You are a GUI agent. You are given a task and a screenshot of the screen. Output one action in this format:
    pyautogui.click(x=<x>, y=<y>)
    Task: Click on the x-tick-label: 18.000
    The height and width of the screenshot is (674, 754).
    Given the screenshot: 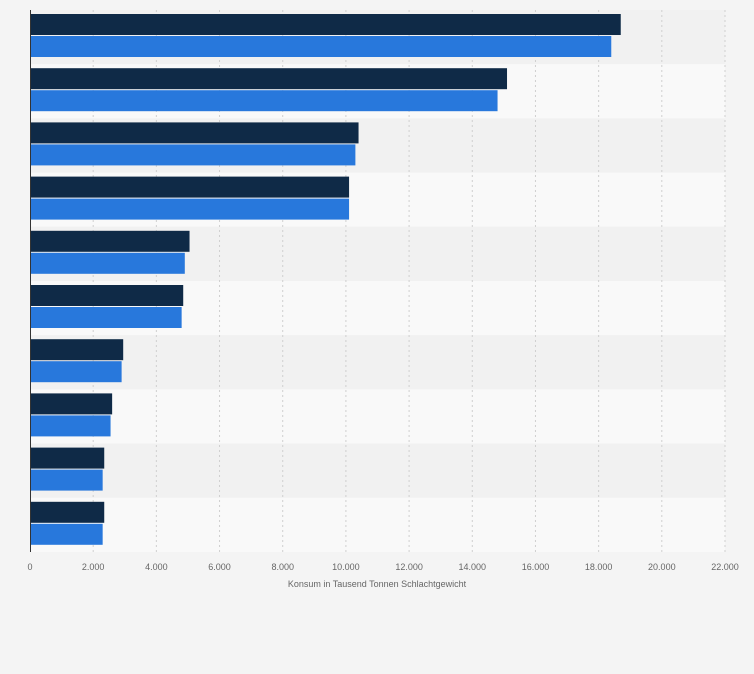 What is the action you would take?
    pyautogui.click(x=599, y=567)
    